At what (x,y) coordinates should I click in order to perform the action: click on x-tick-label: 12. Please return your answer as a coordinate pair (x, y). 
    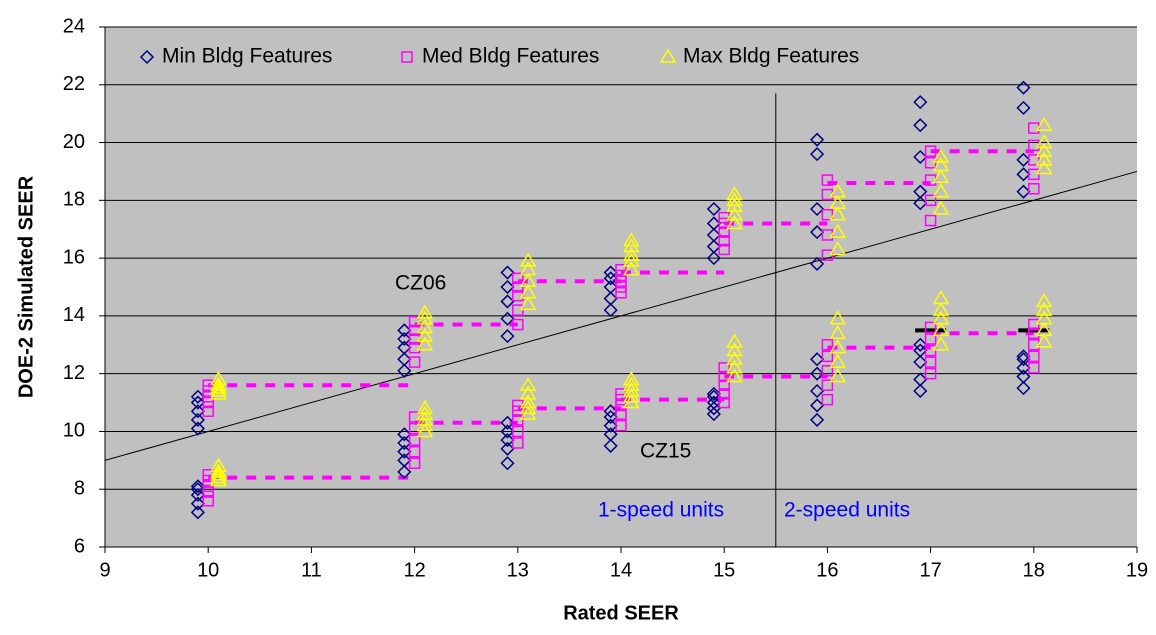
    Looking at the image, I should click on (414, 570).